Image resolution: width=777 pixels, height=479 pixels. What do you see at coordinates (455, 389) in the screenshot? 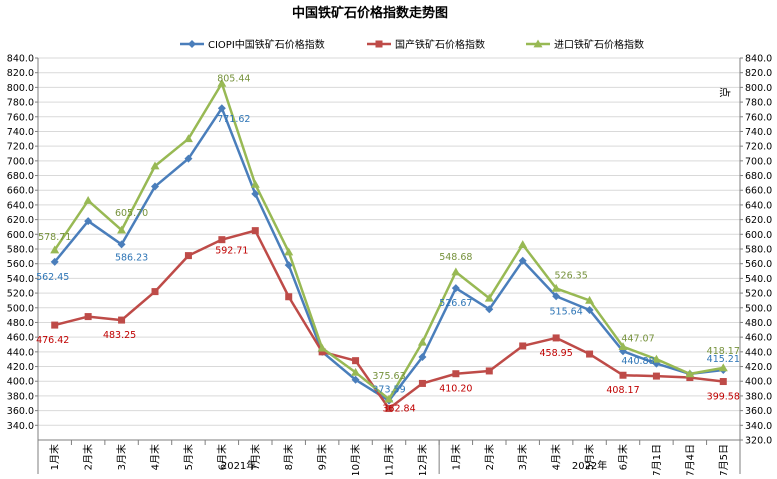
I see `data-label: 410.20` at bounding box center [455, 389].